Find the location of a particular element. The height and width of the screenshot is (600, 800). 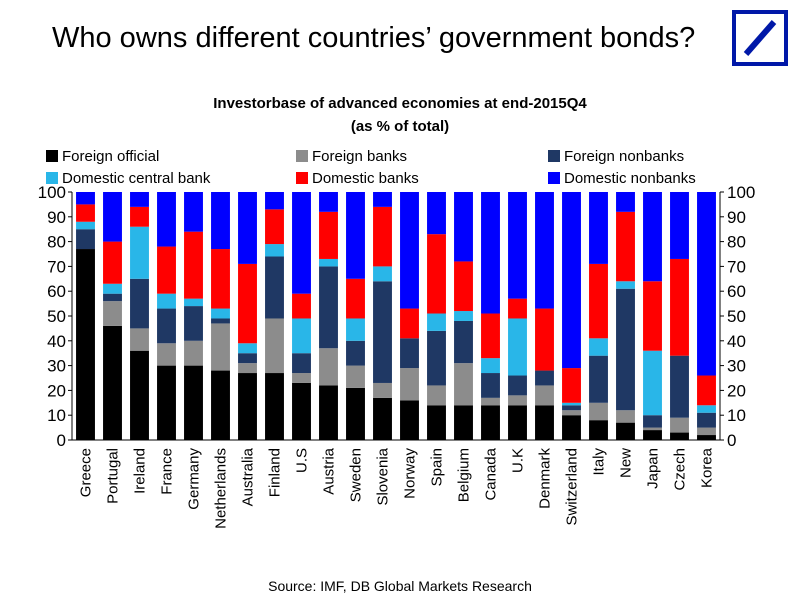

y-tick-label-right: 90 is located at coordinates (736, 217).